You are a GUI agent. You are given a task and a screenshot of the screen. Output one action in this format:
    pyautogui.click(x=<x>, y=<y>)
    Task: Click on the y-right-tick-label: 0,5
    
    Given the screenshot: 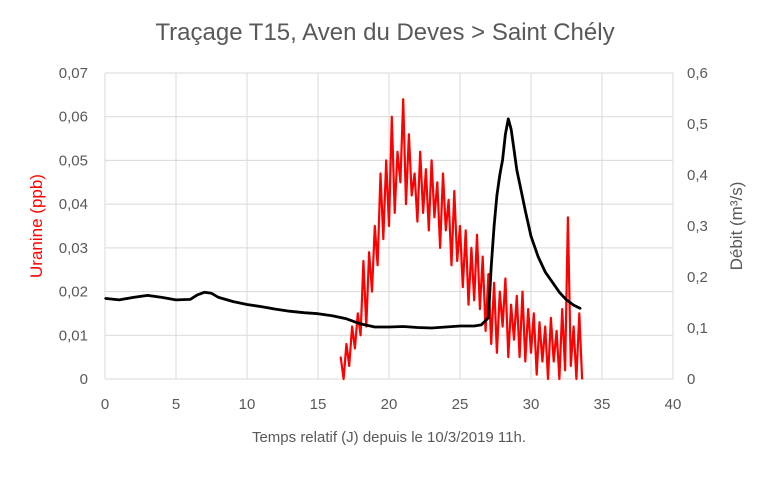 What is the action you would take?
    pyautogui.click(x=697, y=124)
    